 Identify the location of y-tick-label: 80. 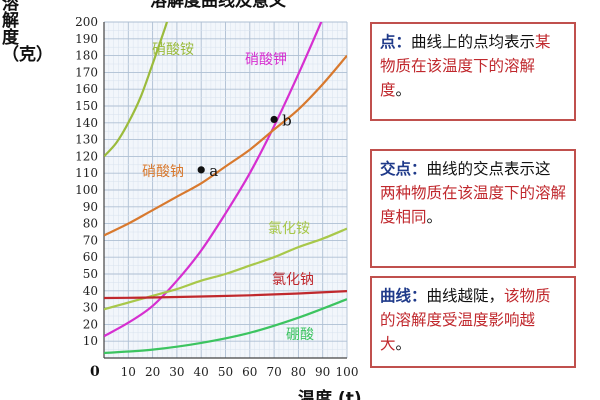
(90, 224).